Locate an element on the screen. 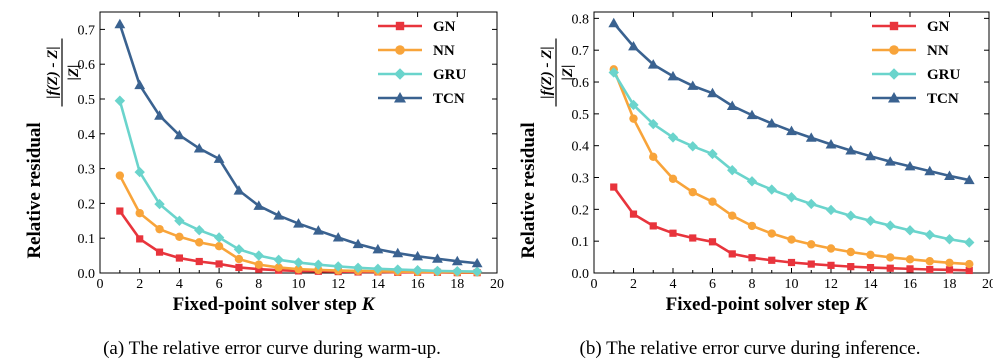 The width and height of the screenshot is (993, 364). y-axis-fraction: |f(Z) - Z| |Z| is located at coordinates (63, 72).